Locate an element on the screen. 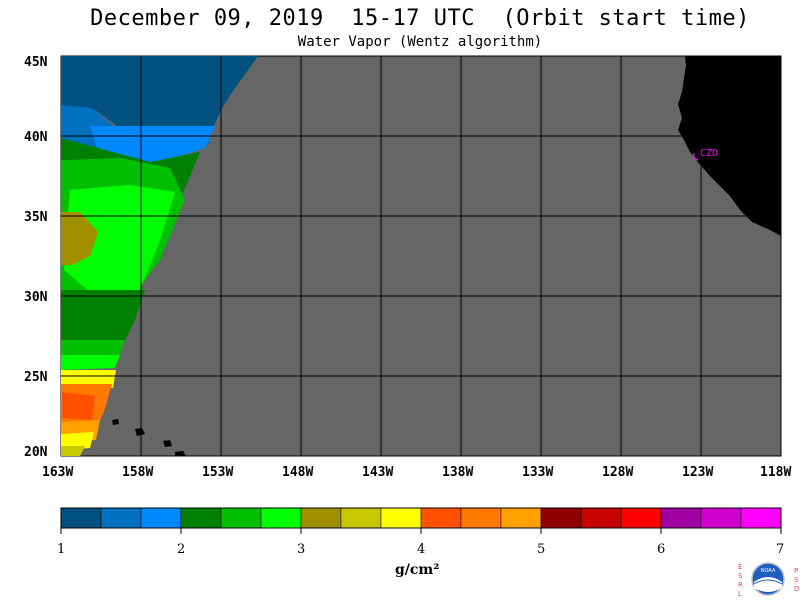  island-oahu is located at coordinates (140, 432).